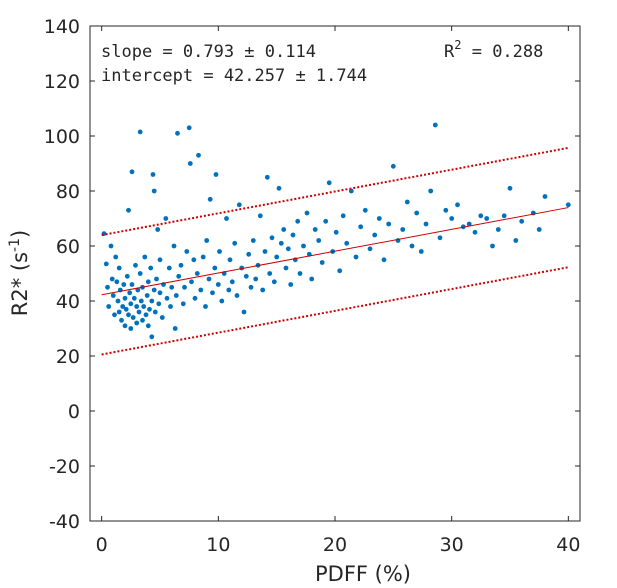 The height and width of the screenshot is (588, 617). What do you see at coordinates (20, 234) in the screenshot?
I see `y-axis-label-close: )` at bounding box center [20, 234].